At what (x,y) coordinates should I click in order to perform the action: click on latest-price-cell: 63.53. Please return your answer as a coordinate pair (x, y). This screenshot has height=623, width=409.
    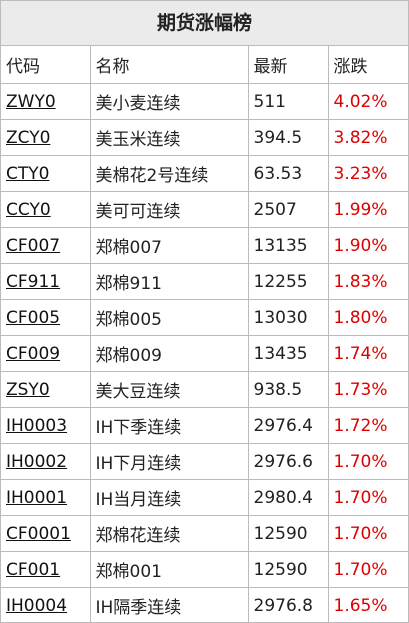
    Looking at the image, I should click on (288, 173).